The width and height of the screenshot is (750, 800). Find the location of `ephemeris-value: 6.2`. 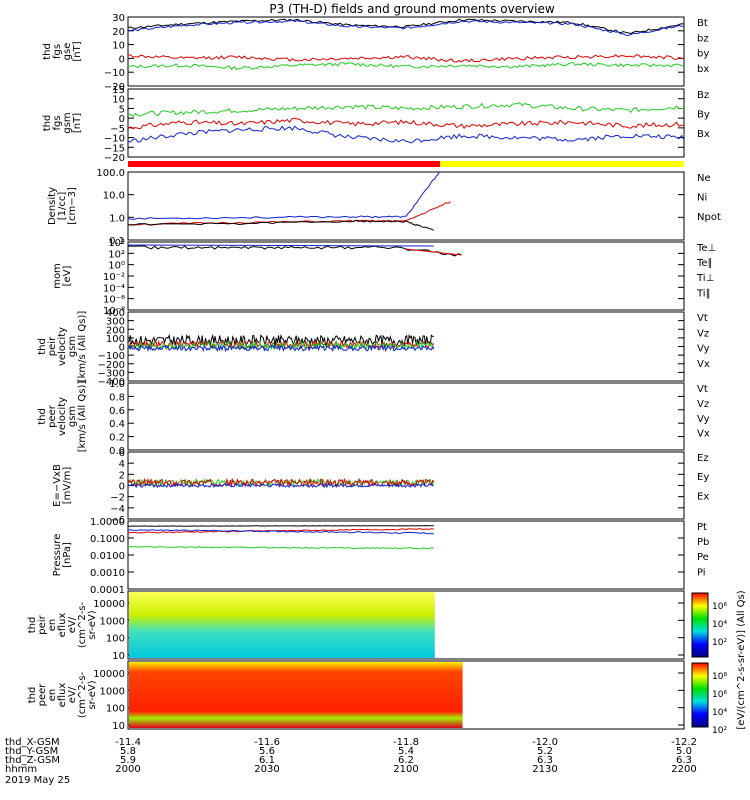

ephemeris-value: 6.2 is located at coordinates (406, 760).